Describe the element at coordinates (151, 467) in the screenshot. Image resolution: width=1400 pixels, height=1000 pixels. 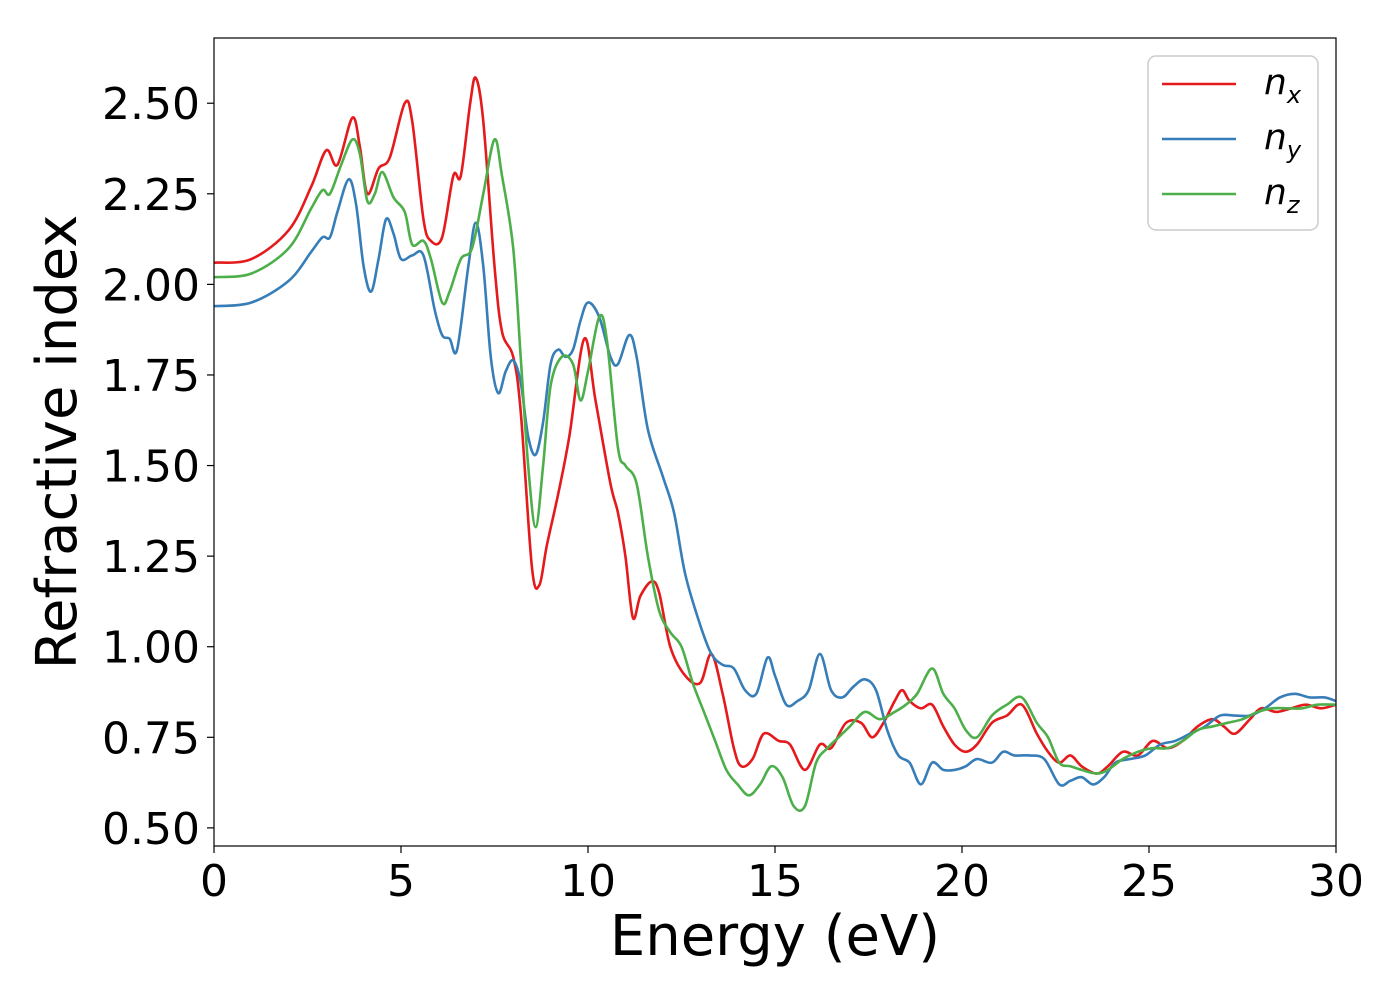
I see `y-tick-label: 1.50` at that location.